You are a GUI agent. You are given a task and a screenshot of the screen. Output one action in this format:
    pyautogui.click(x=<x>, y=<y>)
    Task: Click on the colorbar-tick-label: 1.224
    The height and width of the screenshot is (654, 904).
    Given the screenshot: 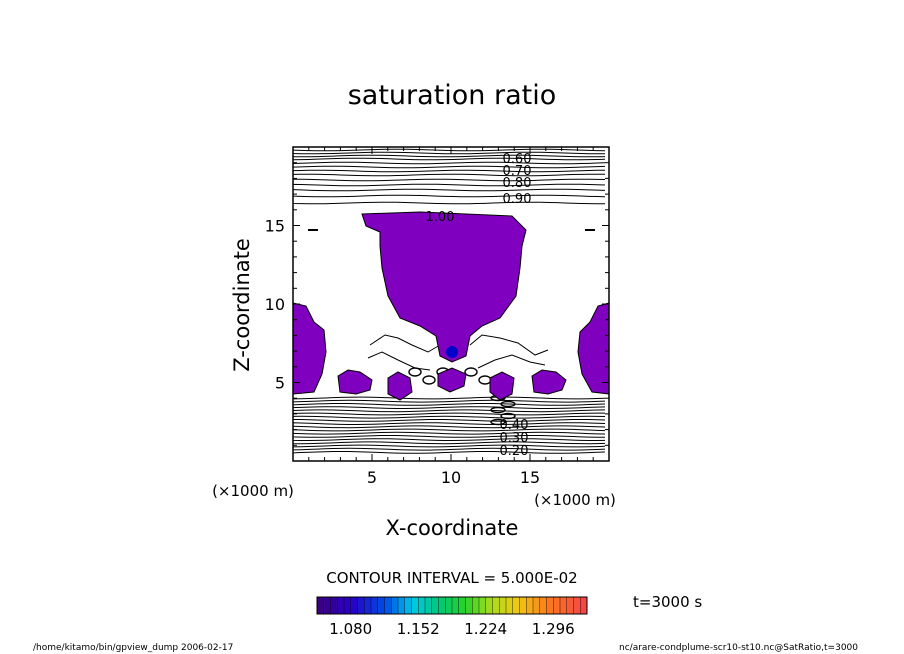 What is the action you would take?
    pyautogui.click(x=485, y=629)
    